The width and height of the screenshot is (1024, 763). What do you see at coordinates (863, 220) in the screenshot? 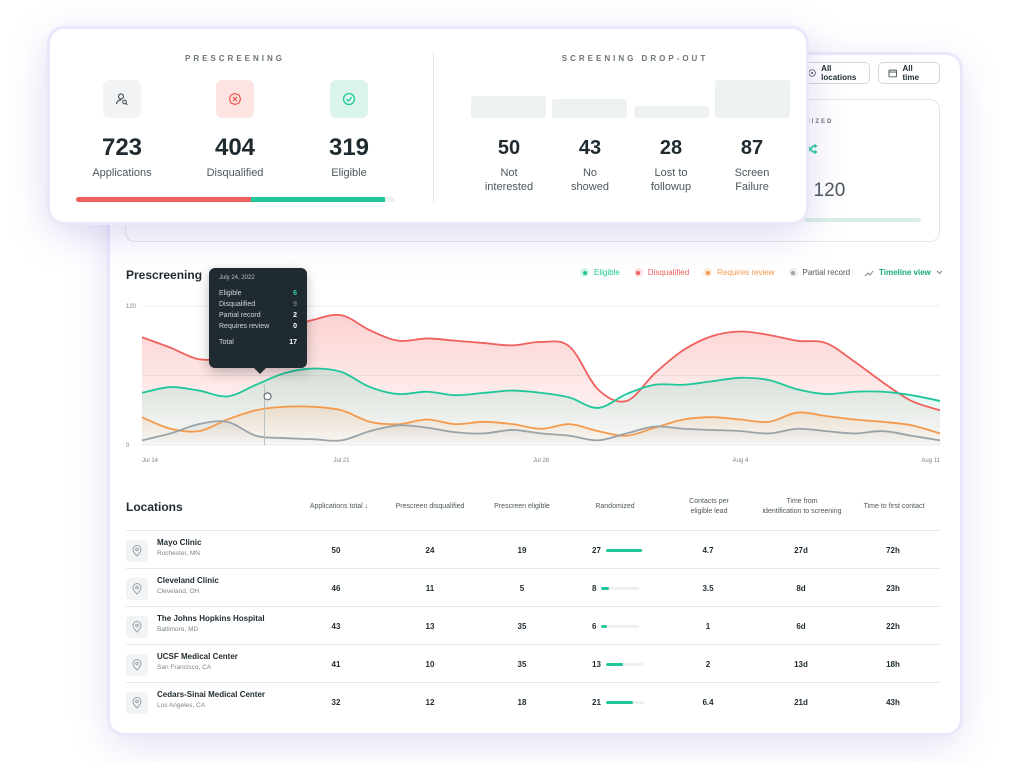
I see `randomized-progress` at bounding box center [863, 220].